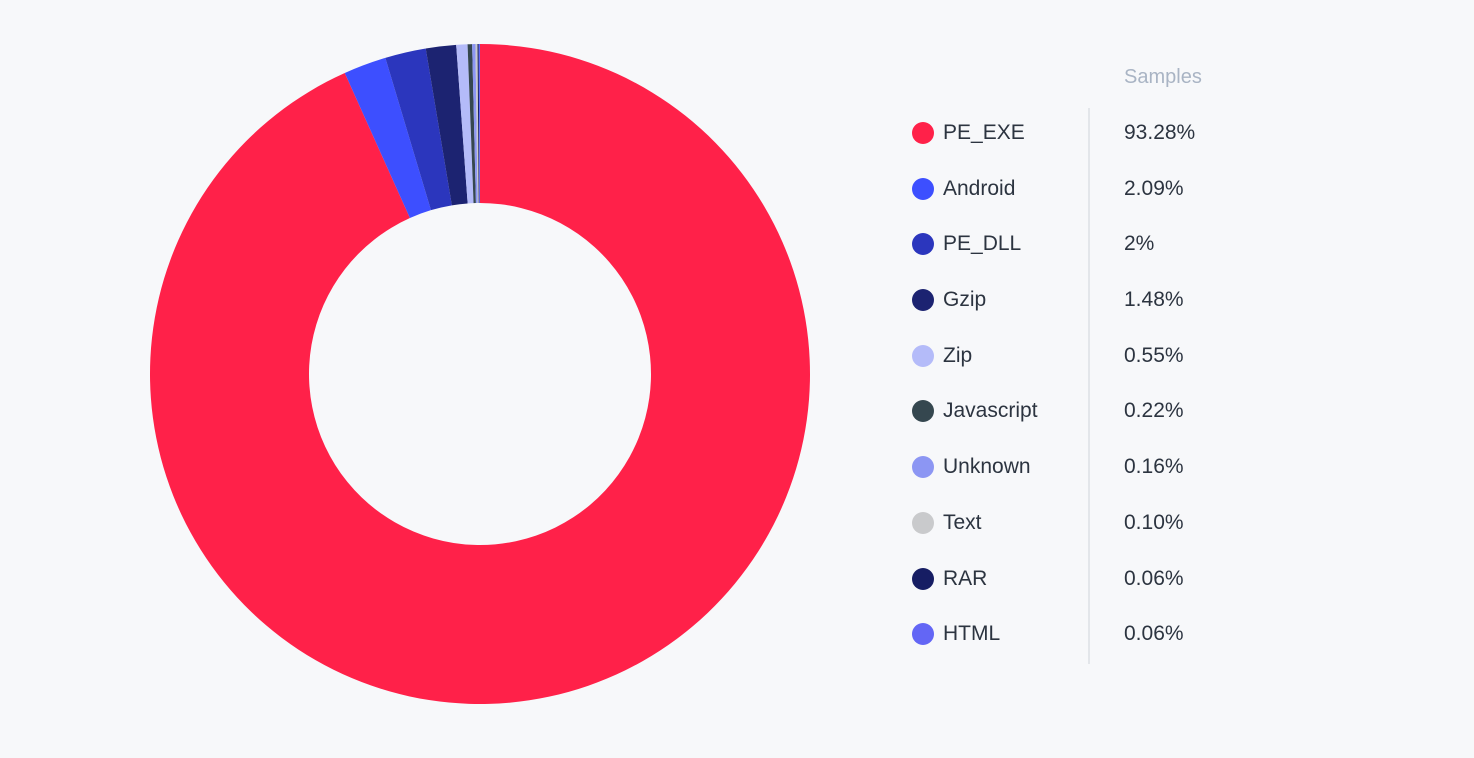 The height and width of the screenshot is (758, 1474). What do you see at coordinates (1154, 188) in the screenshot?
I see `legend-value: 2.09%` at bounding box center [1154, 188].